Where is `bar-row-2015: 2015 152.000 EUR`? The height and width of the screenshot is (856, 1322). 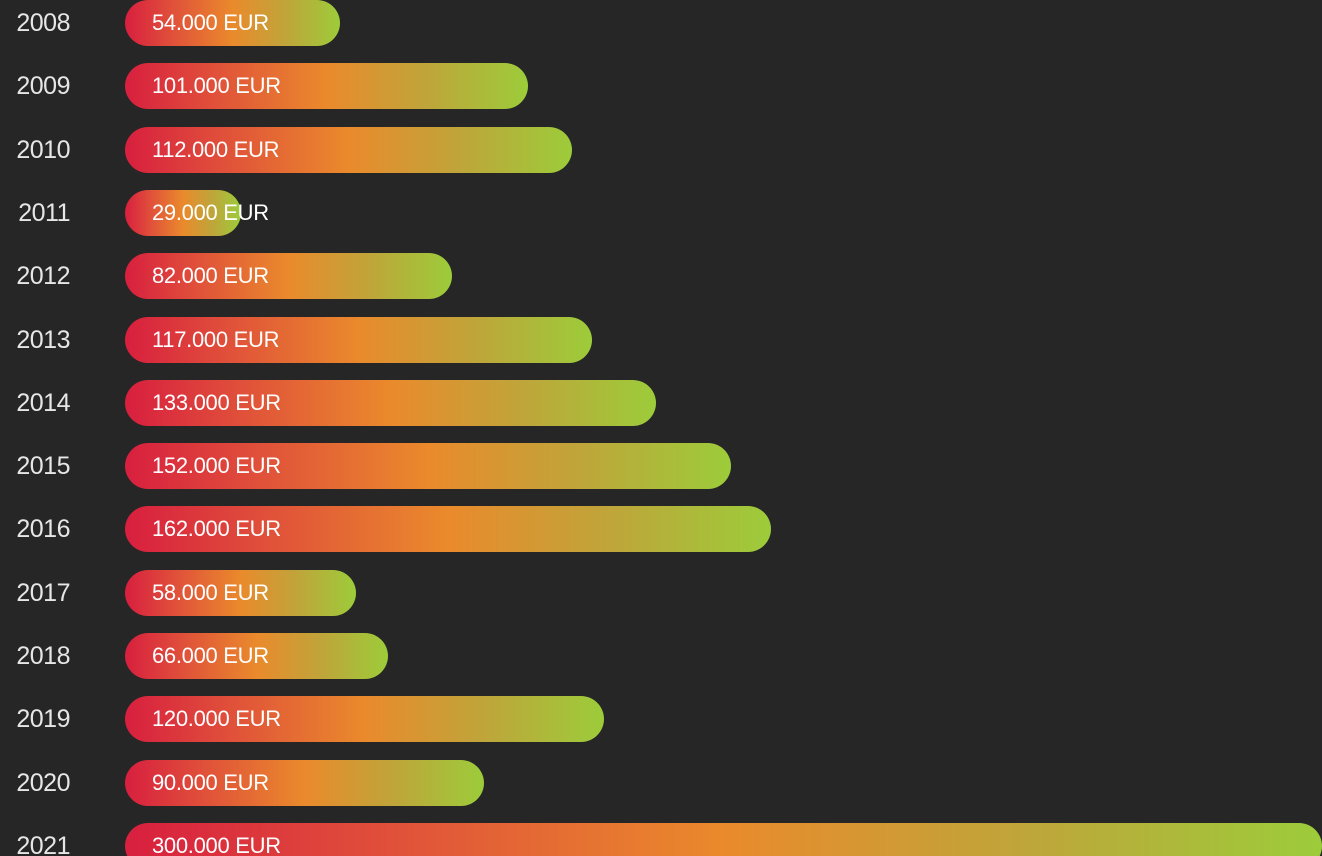
bar-row-2015: 2015 152.000 EUR is located at coordinates (661, 466).